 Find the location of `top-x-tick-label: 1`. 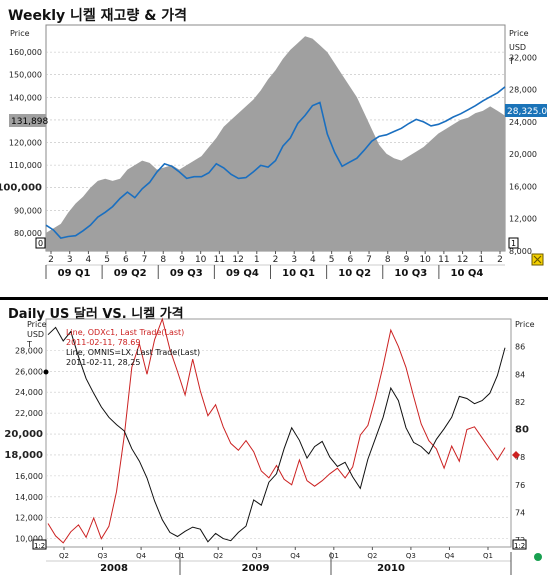

top-x-tick-label: 1 is located at coordinates (257, 260).